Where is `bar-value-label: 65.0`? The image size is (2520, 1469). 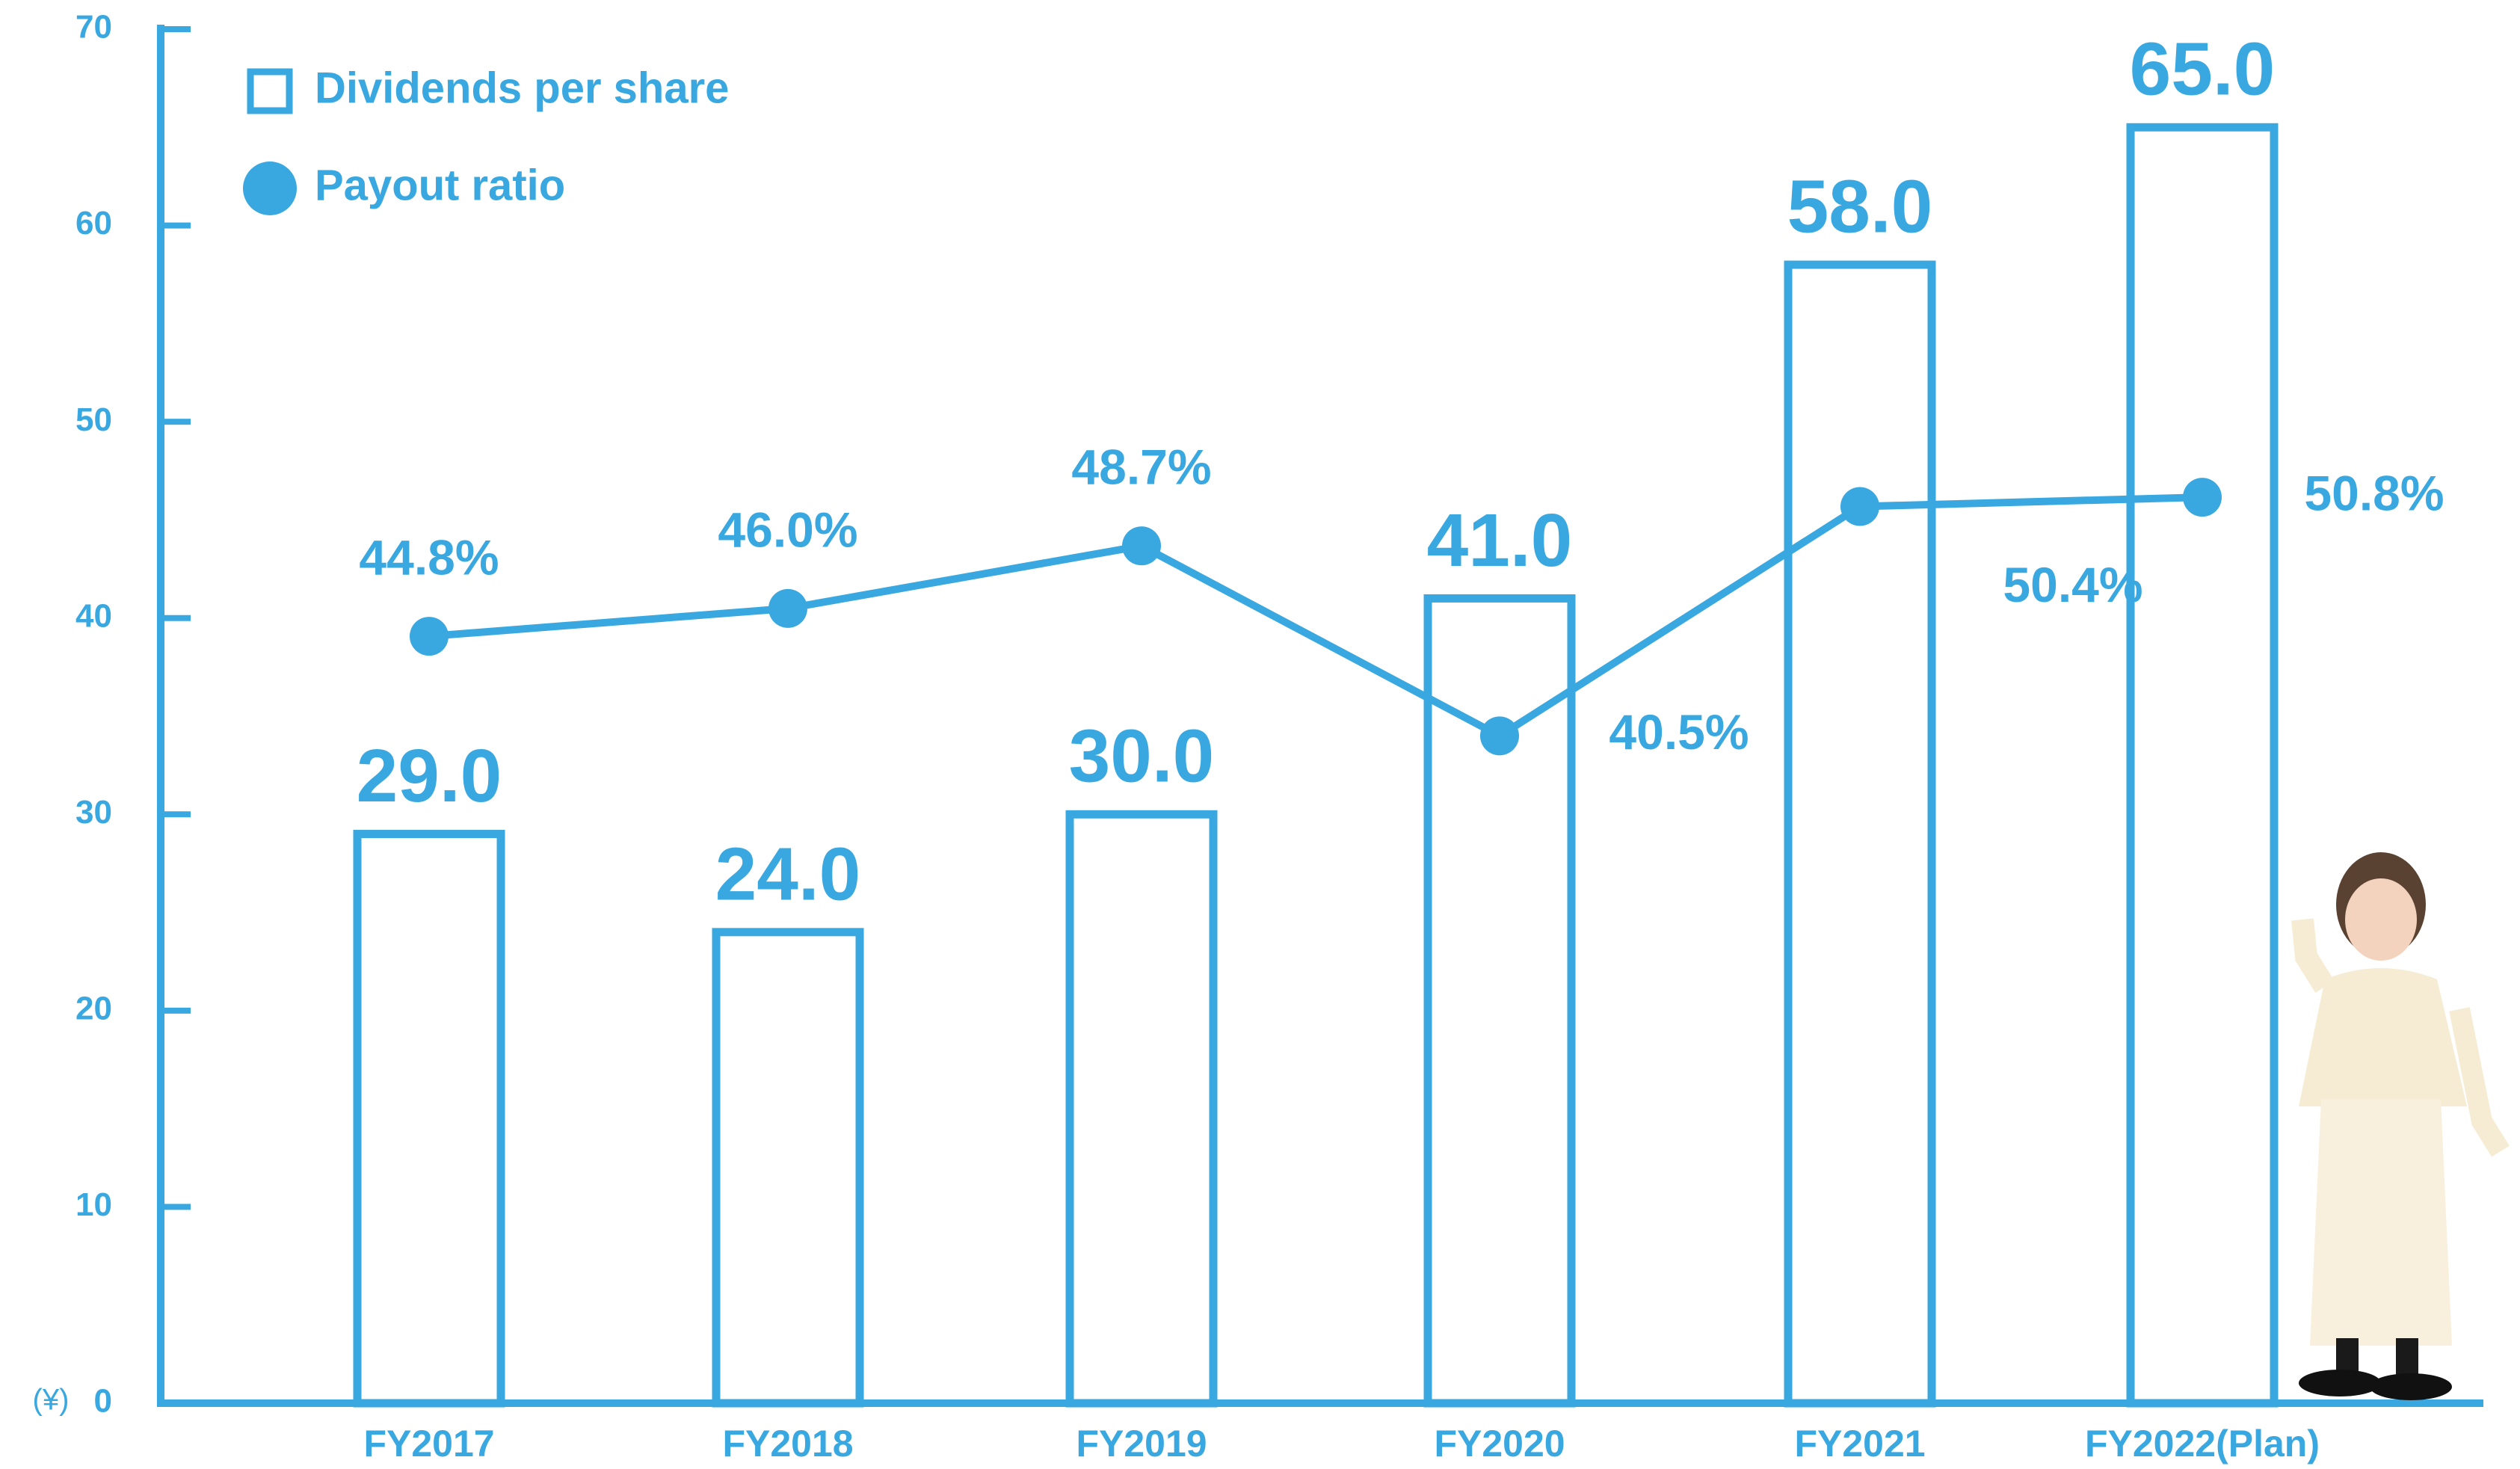 bar-value-label: 65.0 is located at coordinates (2203, 69).